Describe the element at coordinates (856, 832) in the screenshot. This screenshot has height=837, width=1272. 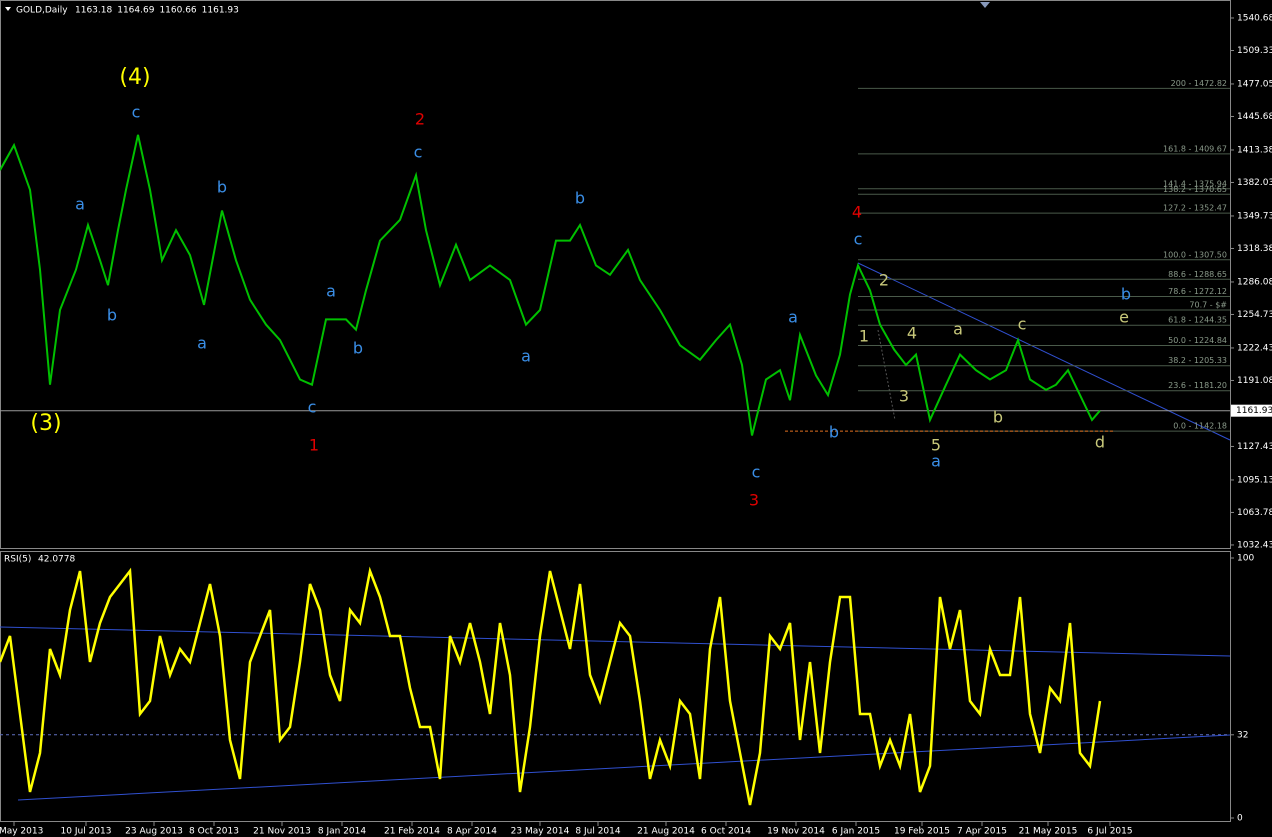
I see `x-tick-label: 6 Jan 2015` at that location.